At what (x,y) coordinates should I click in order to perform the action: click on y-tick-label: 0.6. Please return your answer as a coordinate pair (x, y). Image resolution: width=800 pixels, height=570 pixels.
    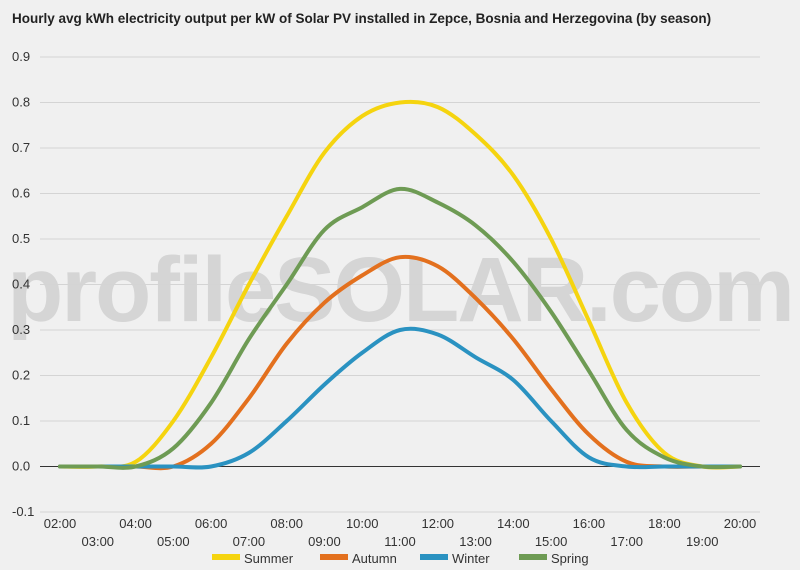
    Looking at the image, I should click on (21, 193).